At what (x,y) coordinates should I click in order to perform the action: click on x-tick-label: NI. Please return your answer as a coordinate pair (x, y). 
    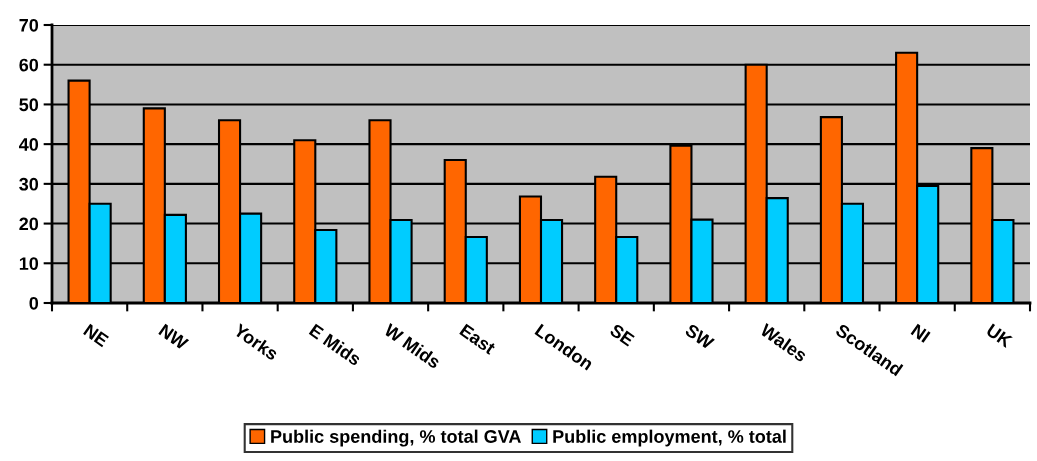
    Looking at the image, I should click on (920, 333).